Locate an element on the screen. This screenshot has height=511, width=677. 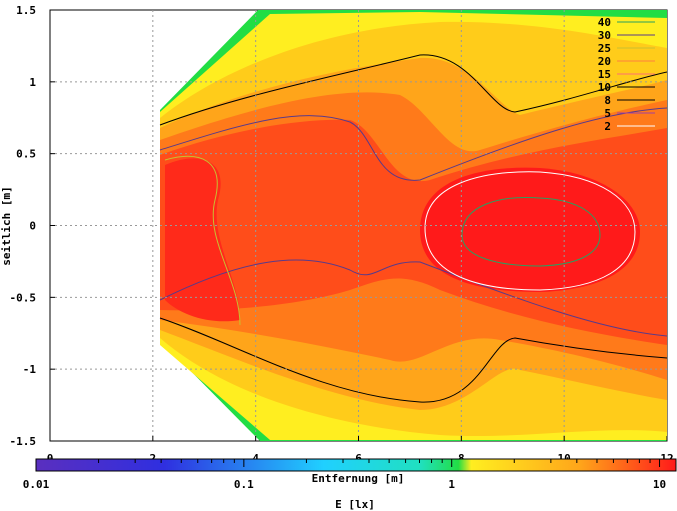
legend-label: 5 is located at coordinates (607, 113).